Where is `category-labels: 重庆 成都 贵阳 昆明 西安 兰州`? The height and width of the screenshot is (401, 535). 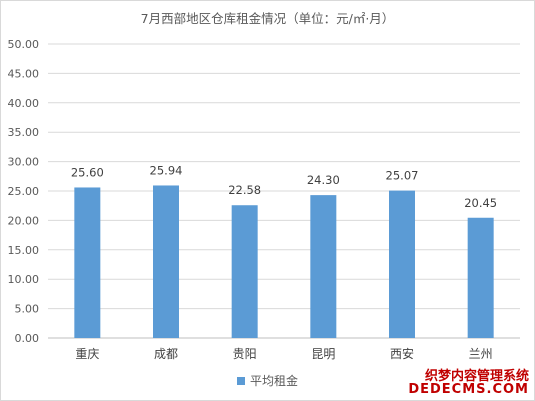 category-labels: 重庆 成都 贵阳 昆明 西安 兰州 is located at coordinates (283, 353).